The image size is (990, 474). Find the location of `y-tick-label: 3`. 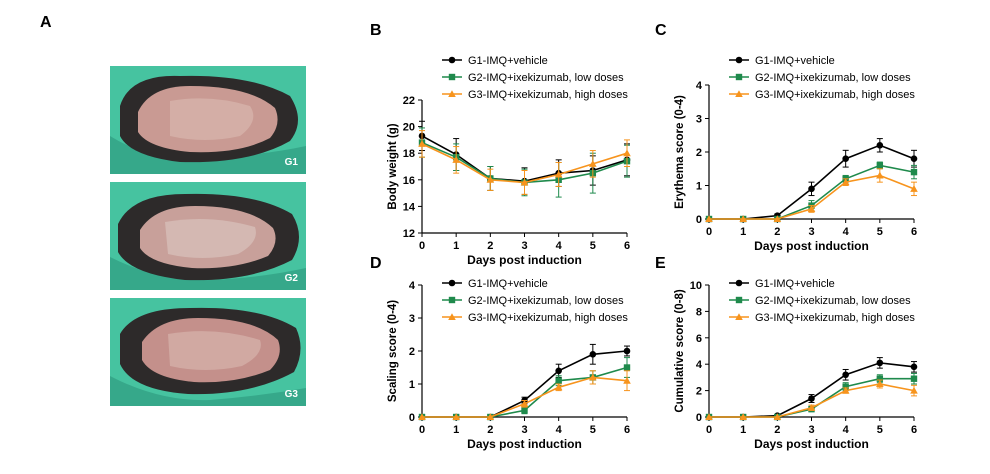

y-tick-label: 3 is located at coordinates (699, 120).